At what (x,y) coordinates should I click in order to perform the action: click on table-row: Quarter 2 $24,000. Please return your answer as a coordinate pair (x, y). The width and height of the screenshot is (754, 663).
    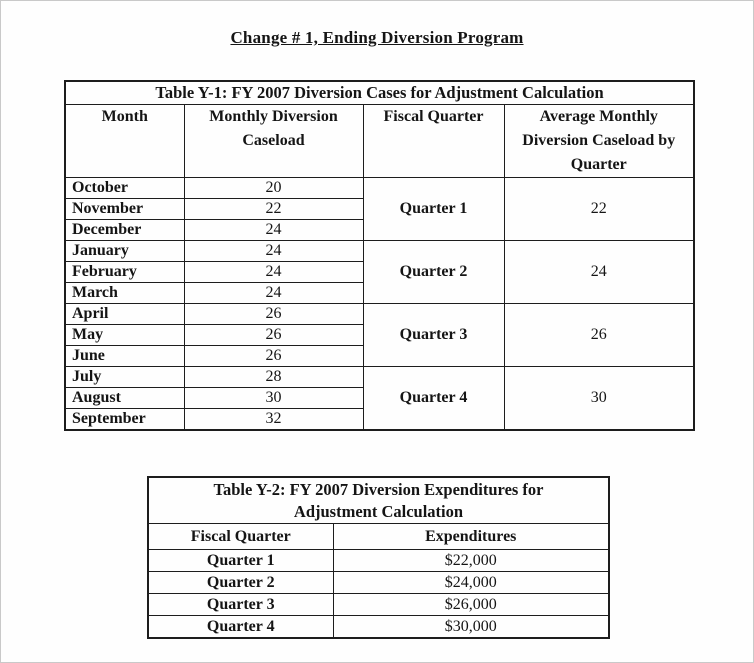
    Looking at the image, I should click on (378, 582).